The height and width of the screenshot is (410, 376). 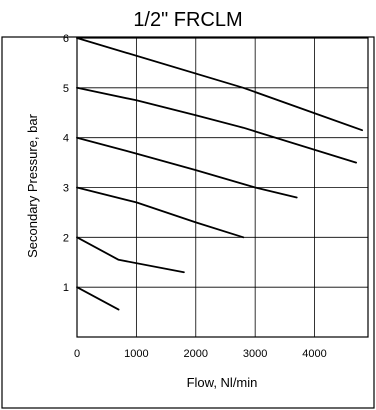 I want to click on chart-title: 1/2" FRCLM, so click(x=187, y=20).